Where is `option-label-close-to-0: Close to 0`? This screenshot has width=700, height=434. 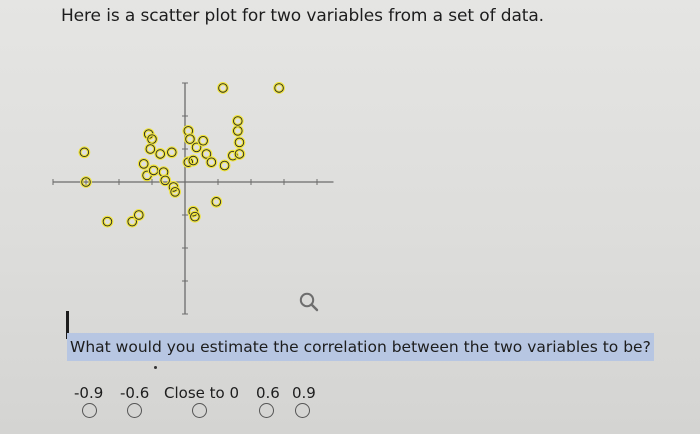 option-label-close-to-0: Close to 0 is located at coordinates (201, 393).